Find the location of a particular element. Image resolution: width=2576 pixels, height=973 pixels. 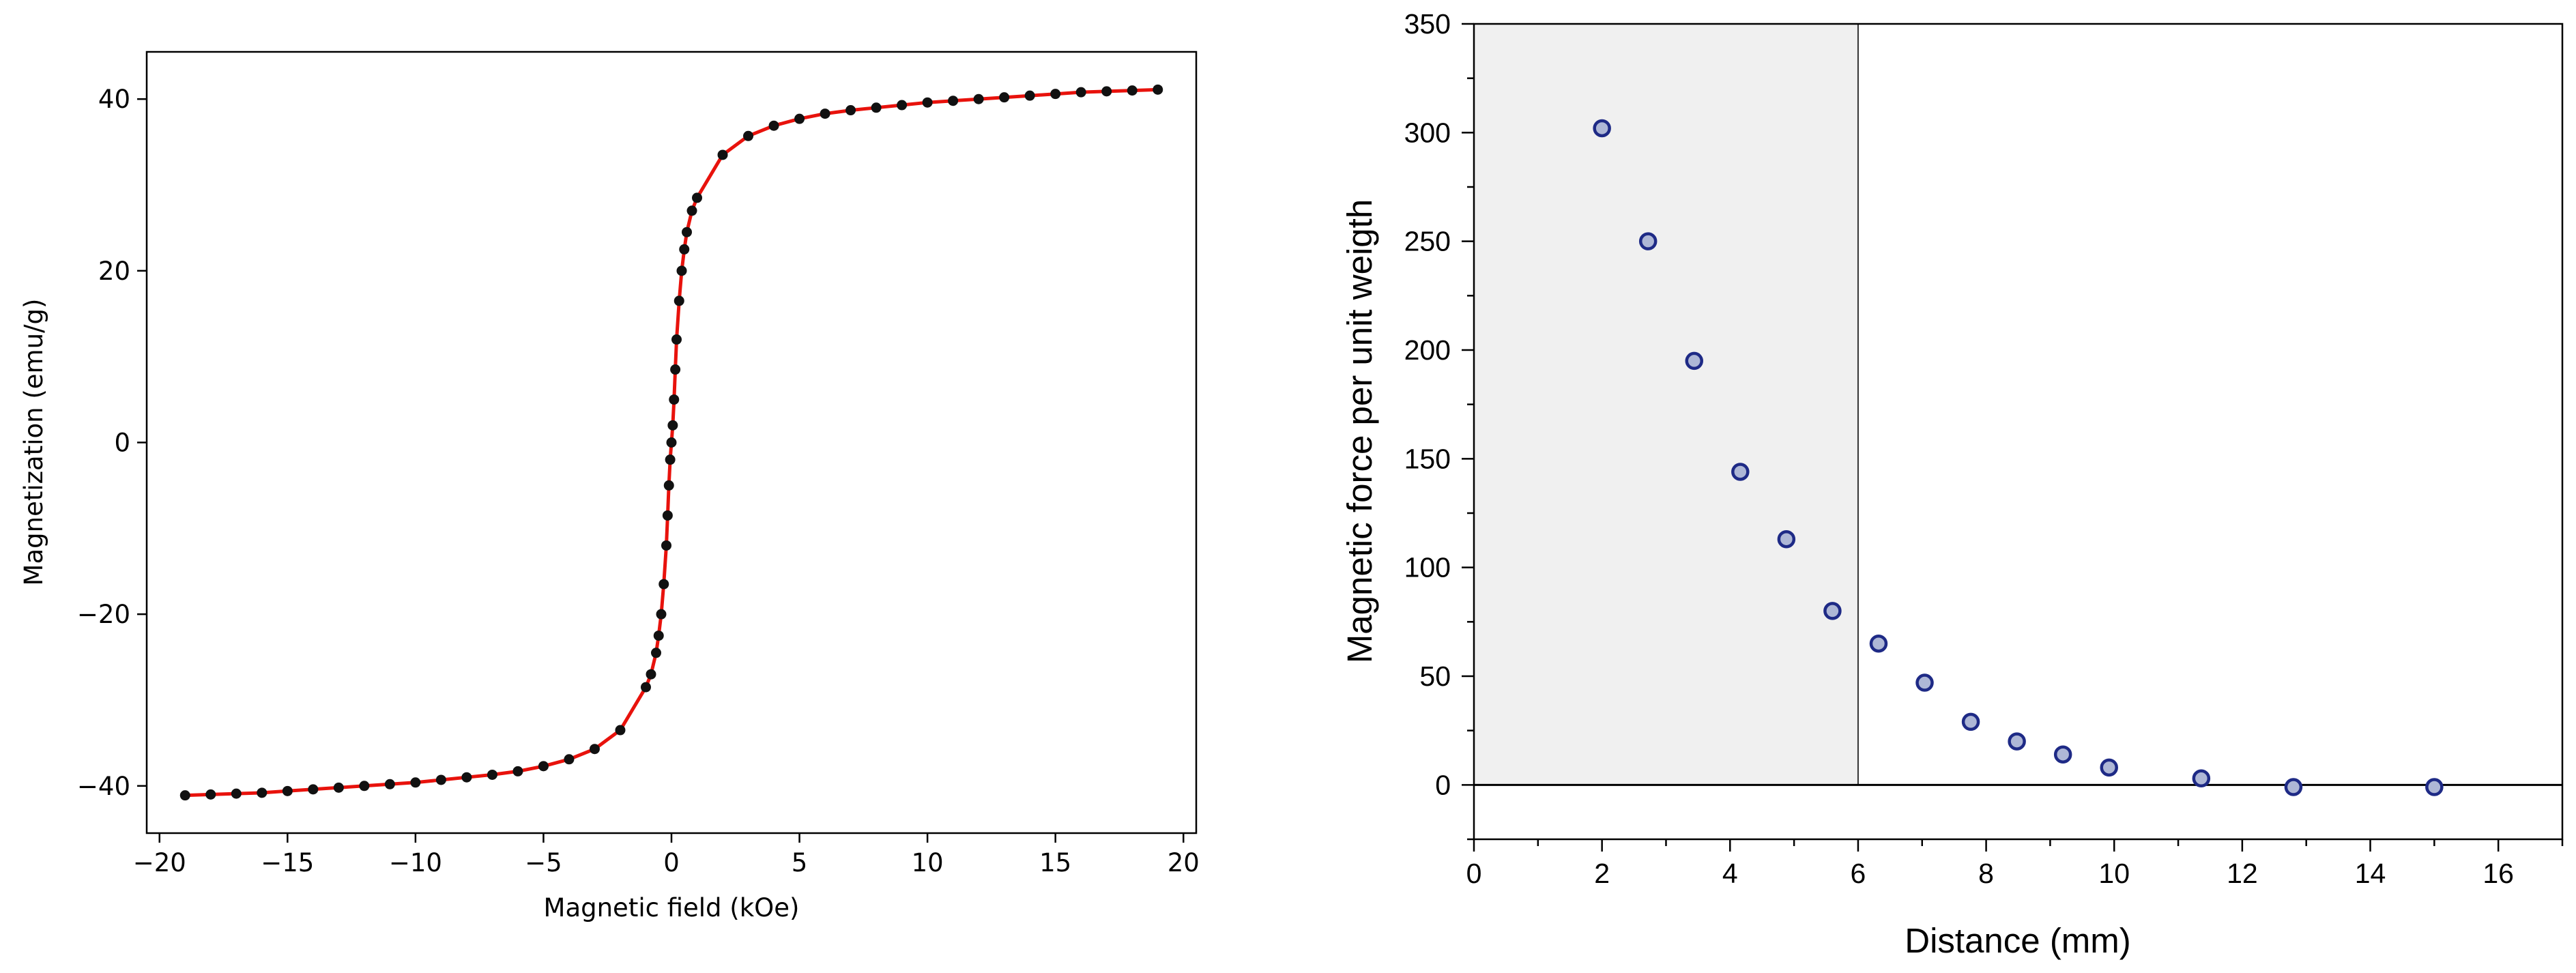

left-y-ticks: −40 −20 0 20 40 is located at coordinates (112, 443).